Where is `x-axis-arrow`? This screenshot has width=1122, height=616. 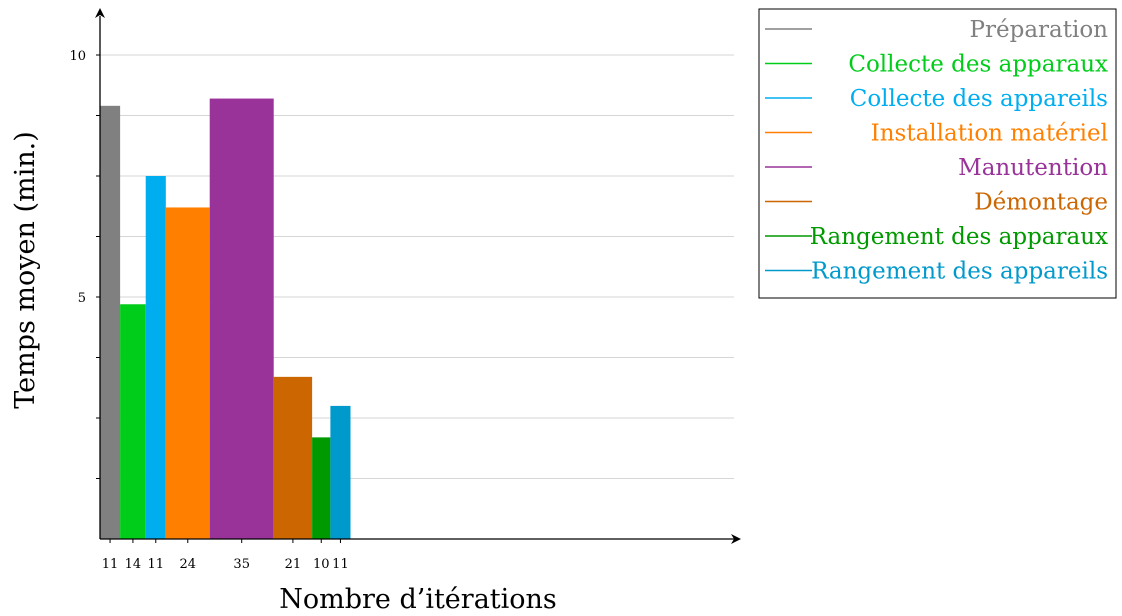 x-axis-arrow is located at coordinates (736, 539).